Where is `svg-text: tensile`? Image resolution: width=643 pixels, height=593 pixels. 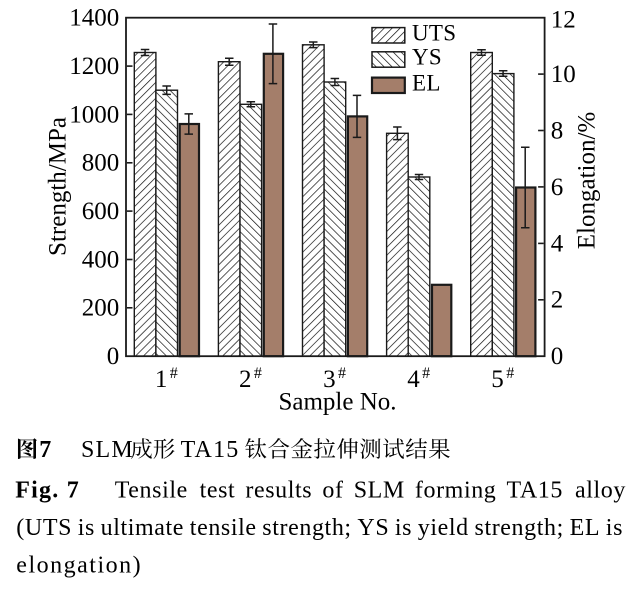 svg-text: tensile is located at coordinates (223, 528).